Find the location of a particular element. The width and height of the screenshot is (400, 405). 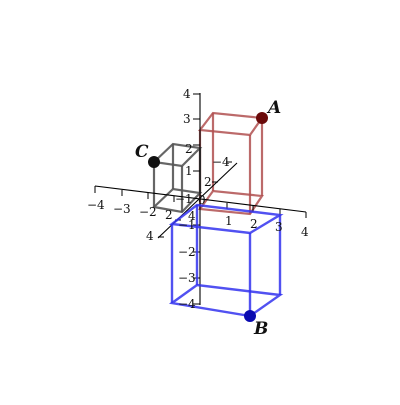

x-tick-labels: −4 −3 −2 −1 0 1 2 3 4 is located at coordinates (198, 215).